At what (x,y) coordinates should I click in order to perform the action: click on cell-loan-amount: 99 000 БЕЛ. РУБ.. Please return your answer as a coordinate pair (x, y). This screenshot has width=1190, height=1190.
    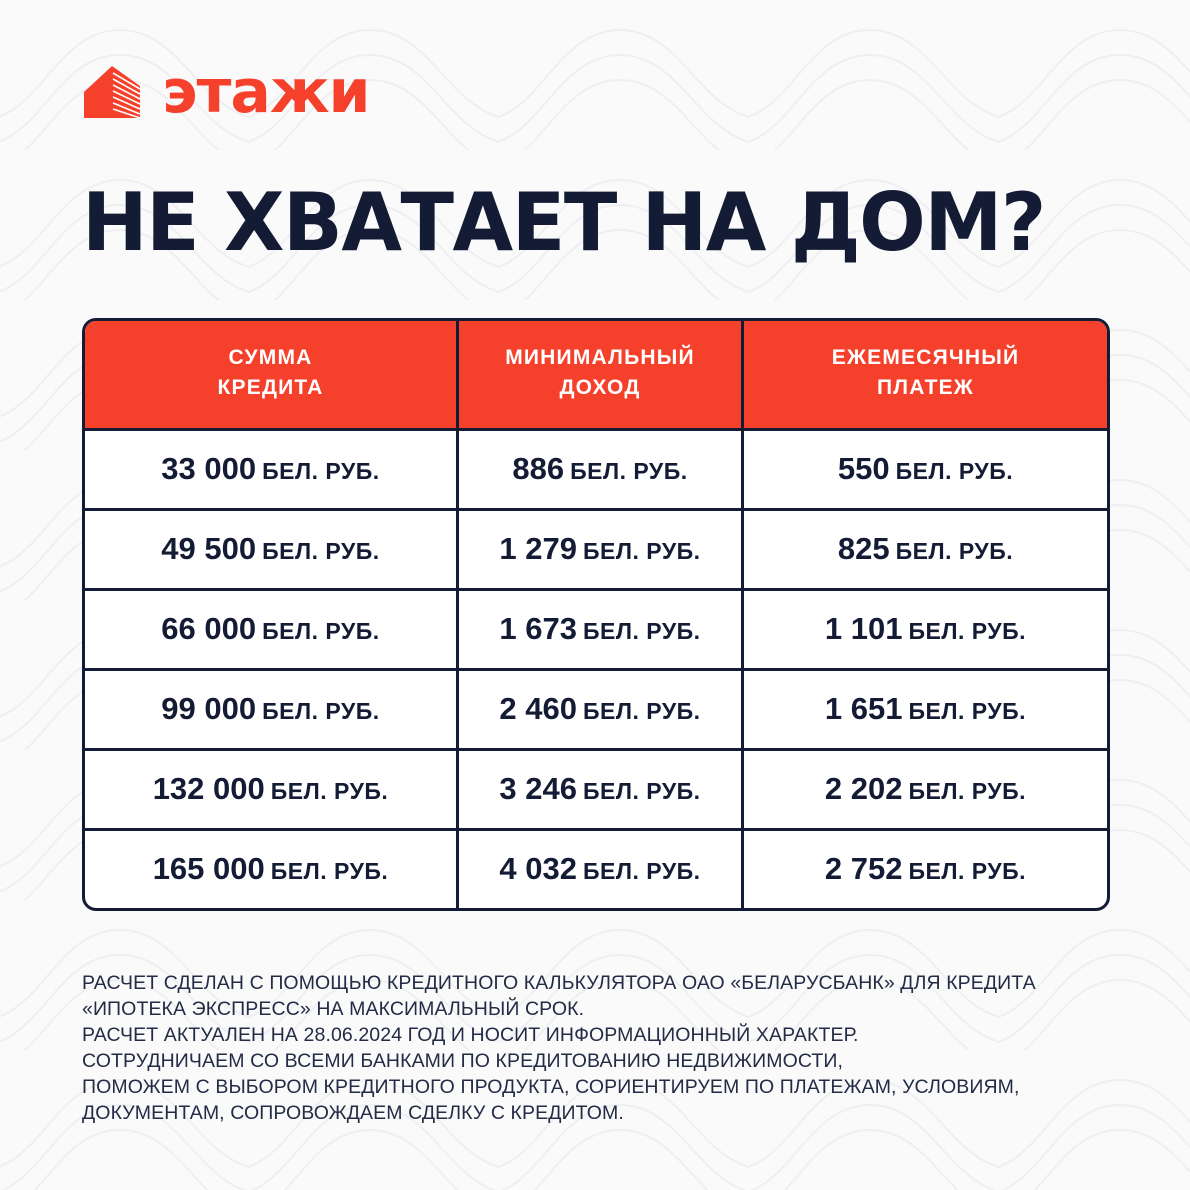
    Looking at the image, I should click on (270, 709).